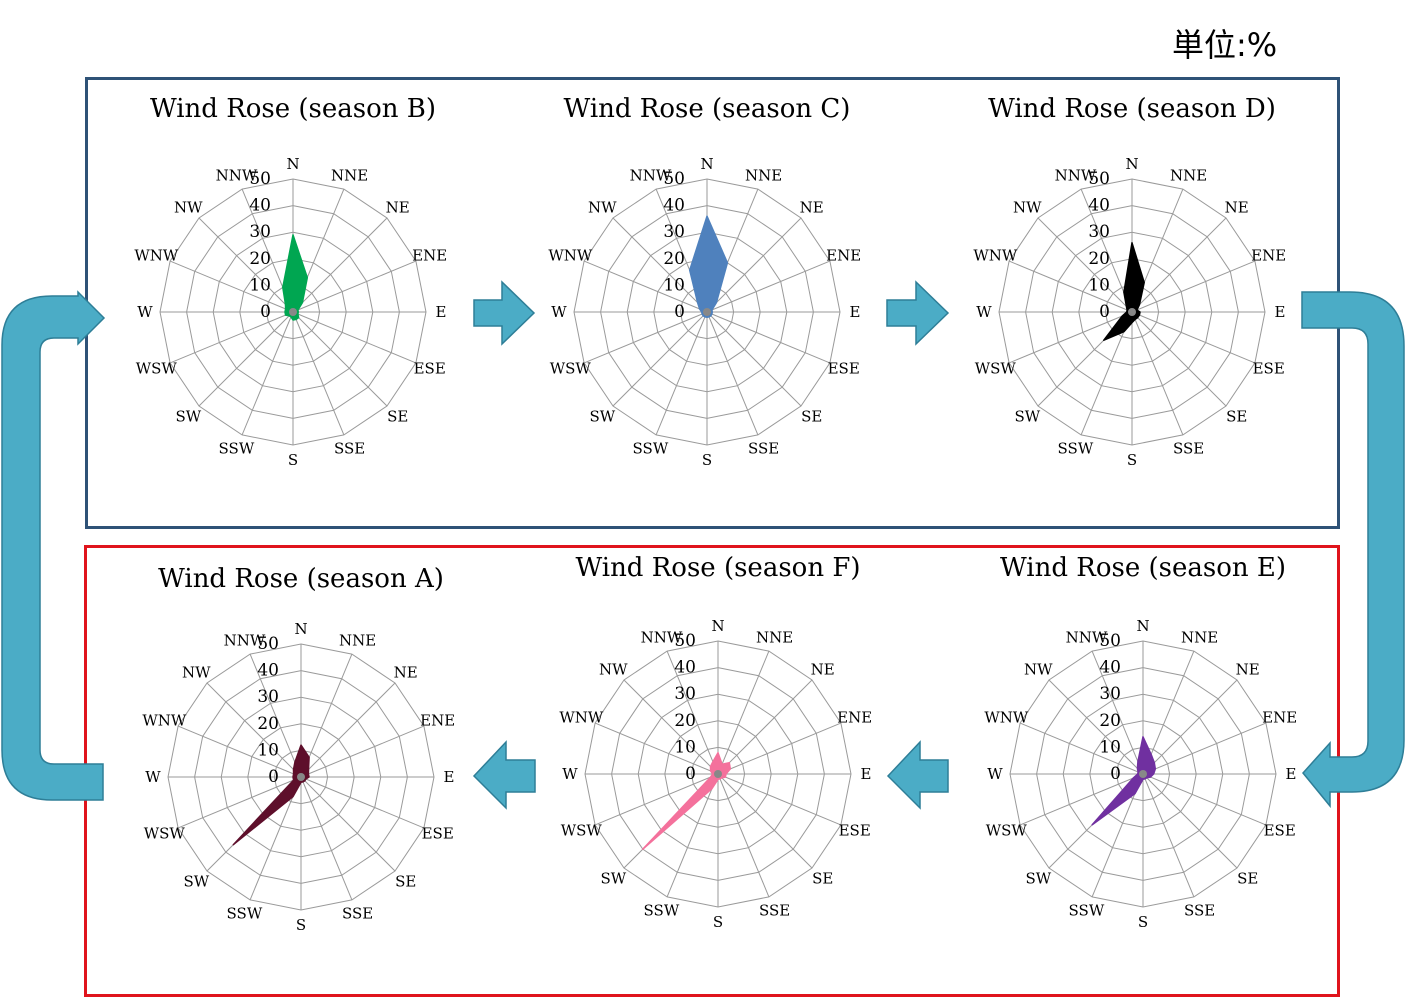 This screenshot has width=1406, height=999. I want to click on data-area, so click(271, 795).